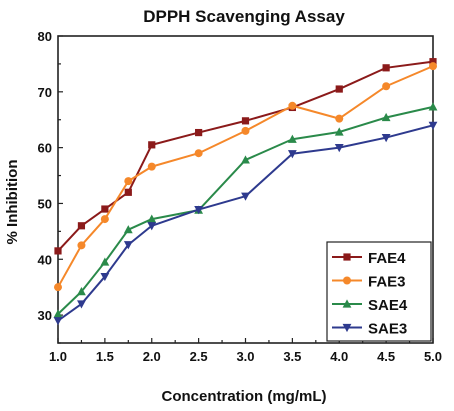  I want to click on x-tick-label: 1.0, so click(58, 356).